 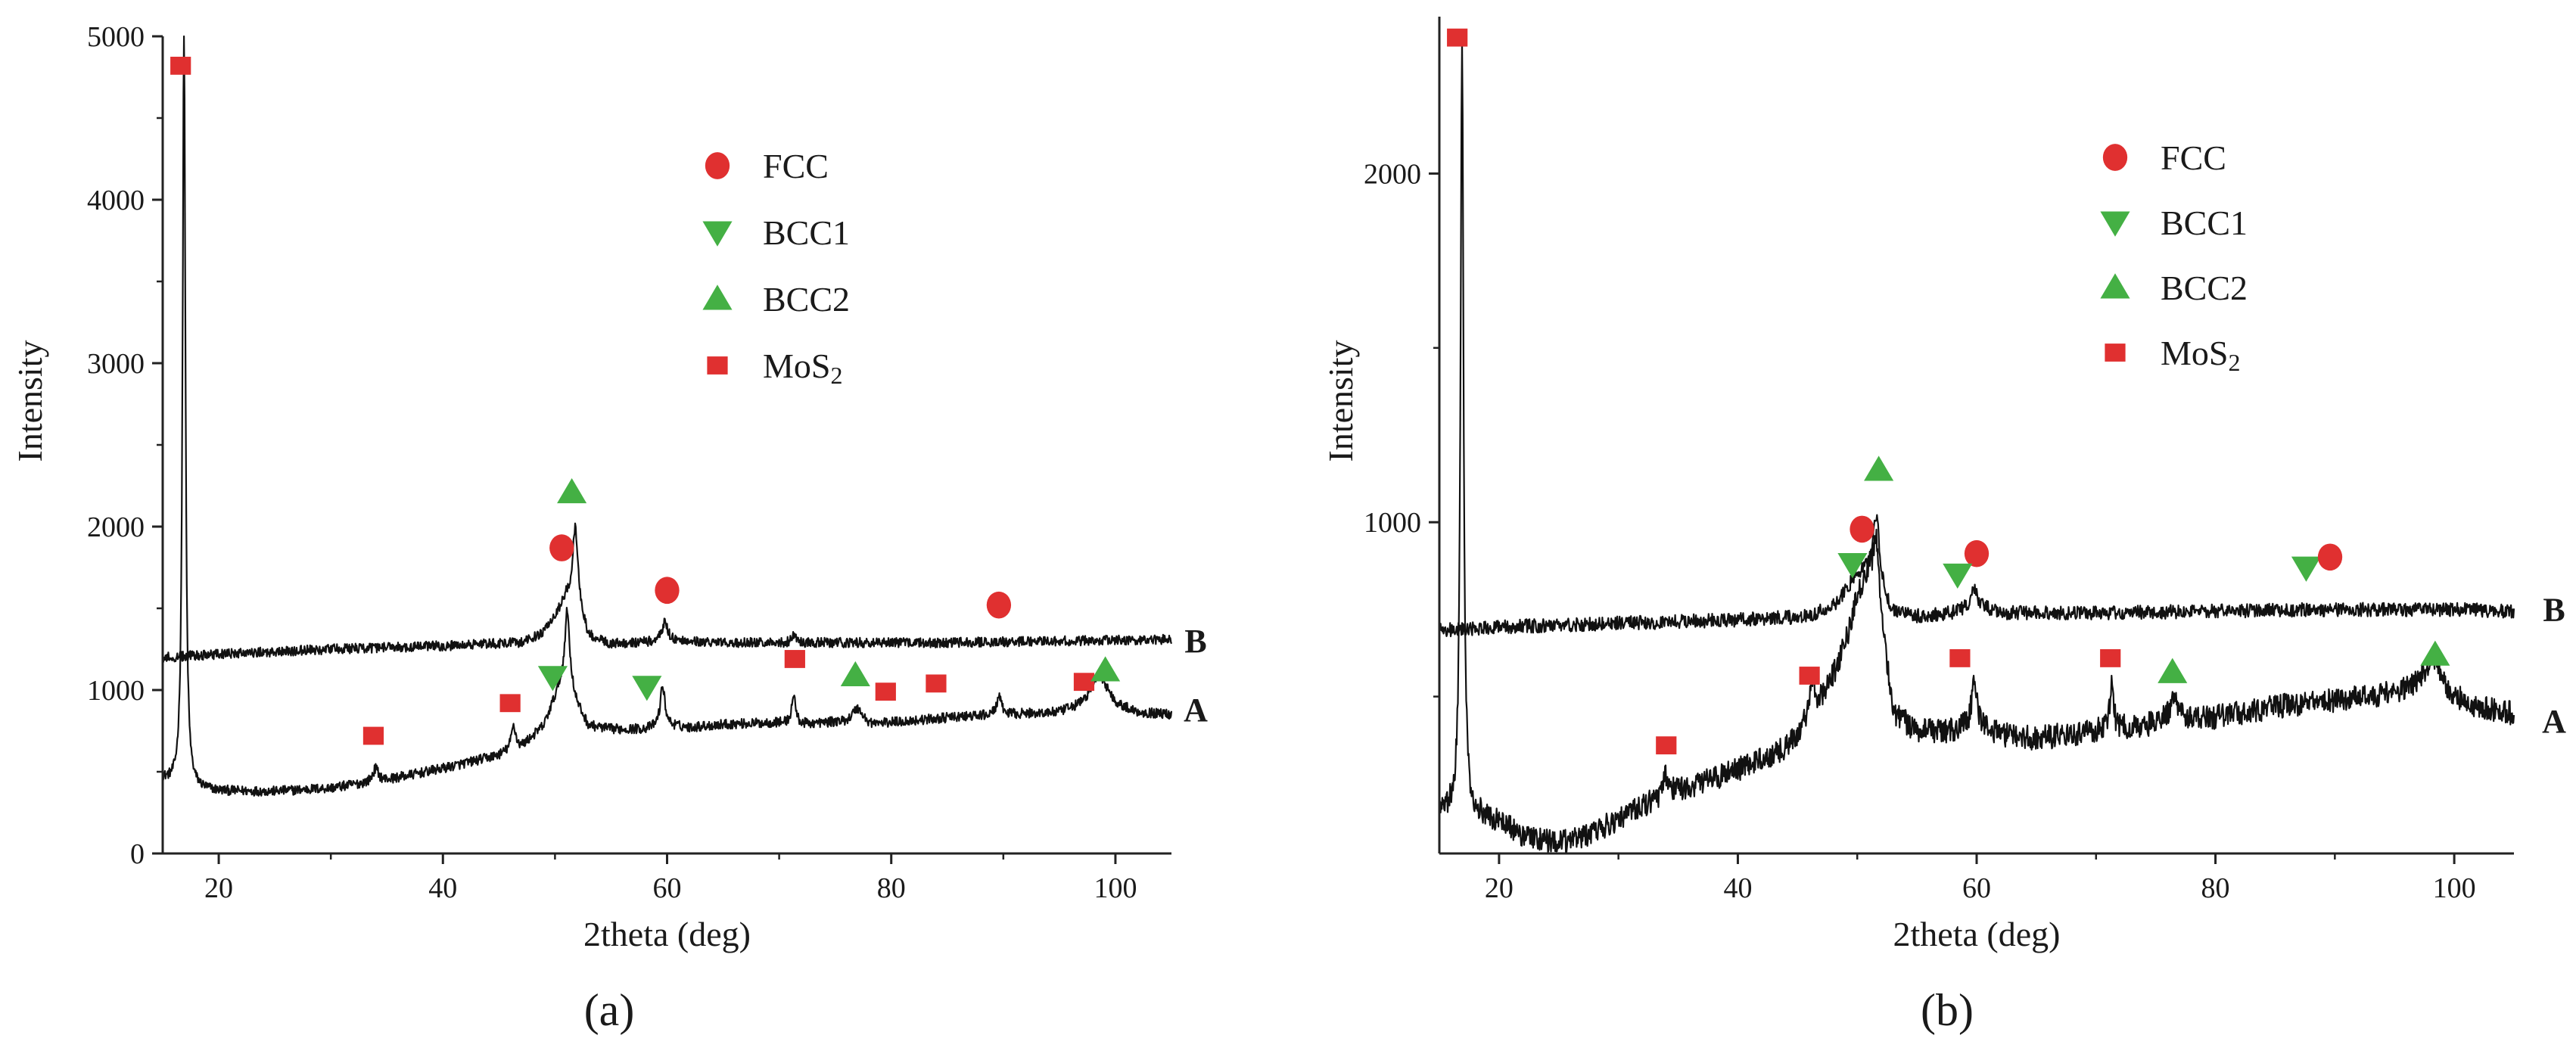 What do you see at coordinates (609, 1010) in the screenshot?
I see `panel-a-label: (a)` at bounding box center [609, 1010].